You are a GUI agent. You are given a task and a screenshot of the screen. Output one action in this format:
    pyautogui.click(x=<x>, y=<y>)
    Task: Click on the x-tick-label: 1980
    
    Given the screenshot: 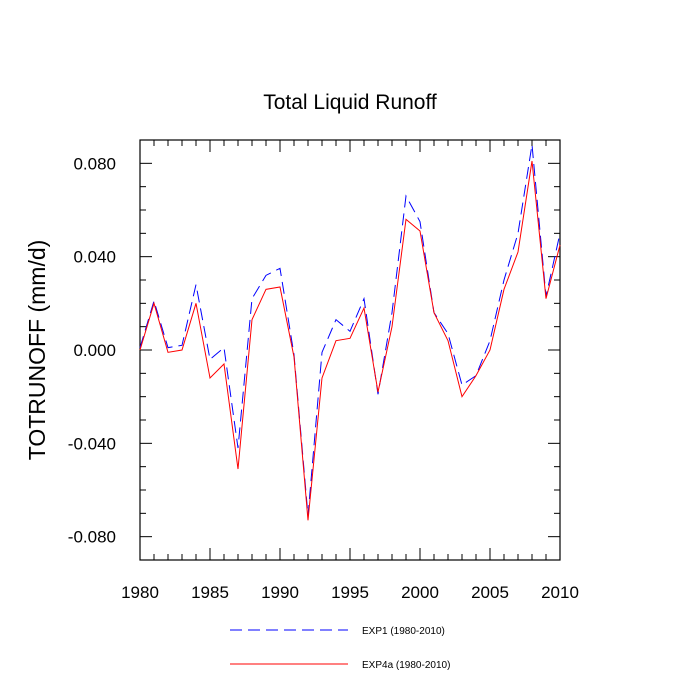 What is the action you would take?
    pyautogui.click(x=140, y=592)
    